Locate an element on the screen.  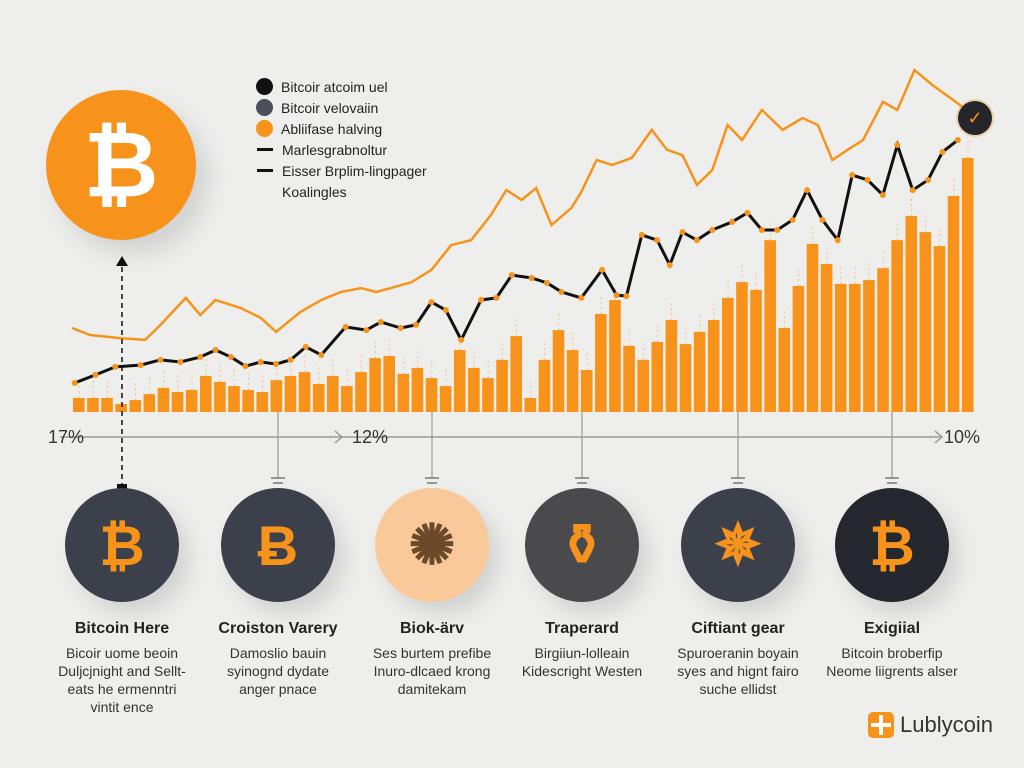
rock-icon: ✺ is located at coordinates (432, 545).